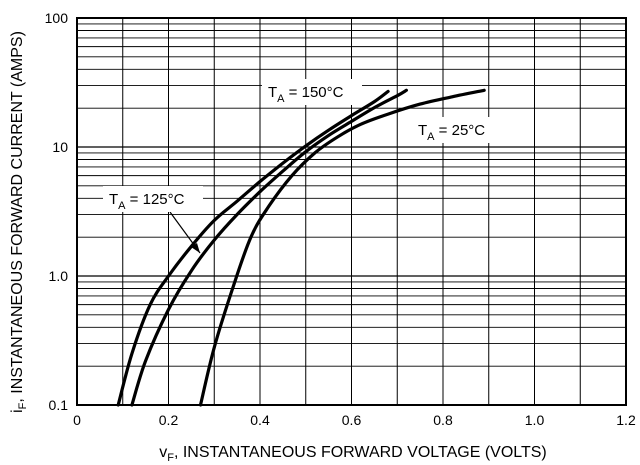 This screenshot has height=465, width=640. I want to click on y-axis-label-sub: F, so click(23, 405).